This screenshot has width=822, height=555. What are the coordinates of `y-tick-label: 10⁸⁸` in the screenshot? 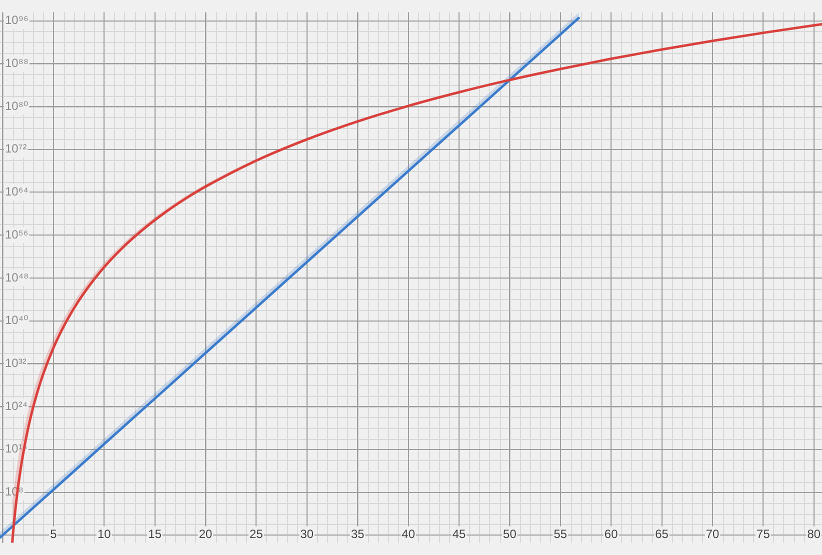 It's located at (16, 63).